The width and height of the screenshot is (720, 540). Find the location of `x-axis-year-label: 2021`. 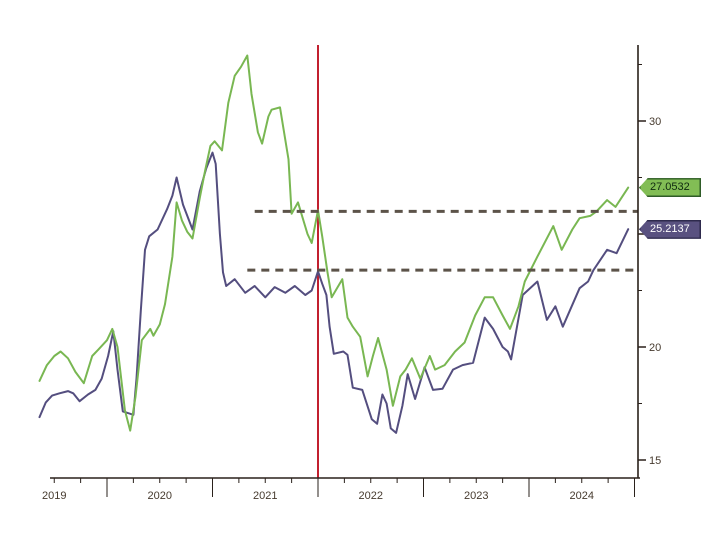

x-axis-year-label: 2021 is located at coordinates (265, 496).